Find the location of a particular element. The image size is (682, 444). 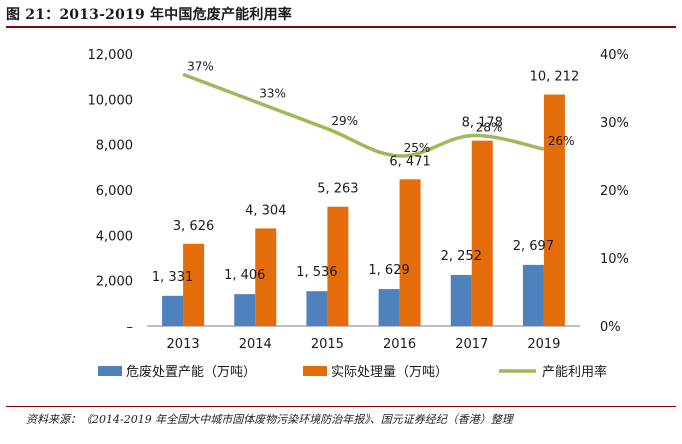

legend-swatch-actual-volume is located at coordinates (315, 371).